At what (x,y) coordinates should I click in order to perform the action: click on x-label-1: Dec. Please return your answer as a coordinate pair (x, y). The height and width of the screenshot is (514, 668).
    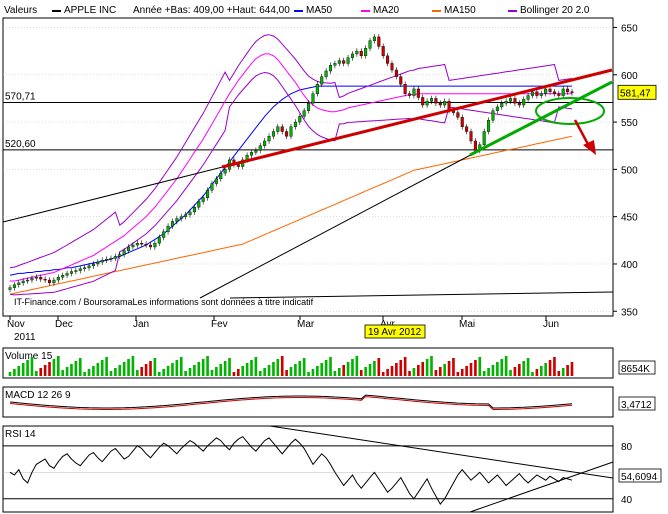
    Looking at the image, I should click on (64, 324).